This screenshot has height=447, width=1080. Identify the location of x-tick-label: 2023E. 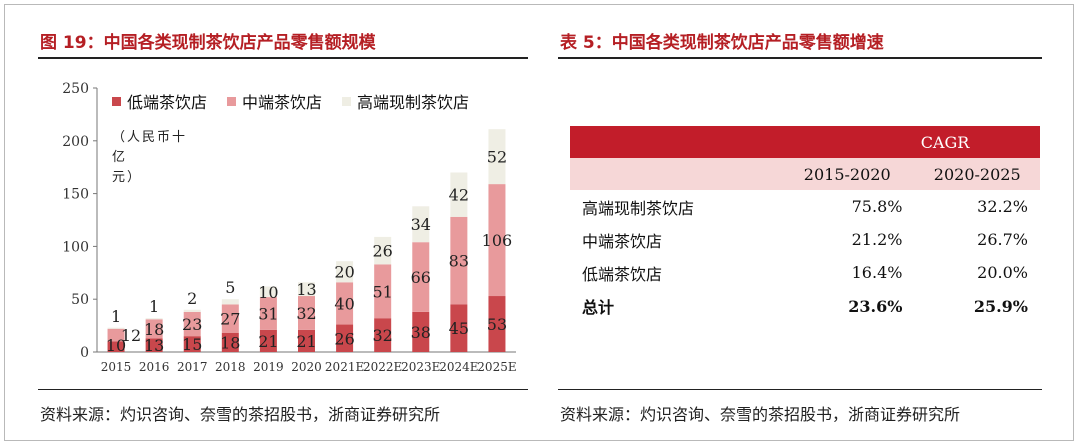
(420, 367).